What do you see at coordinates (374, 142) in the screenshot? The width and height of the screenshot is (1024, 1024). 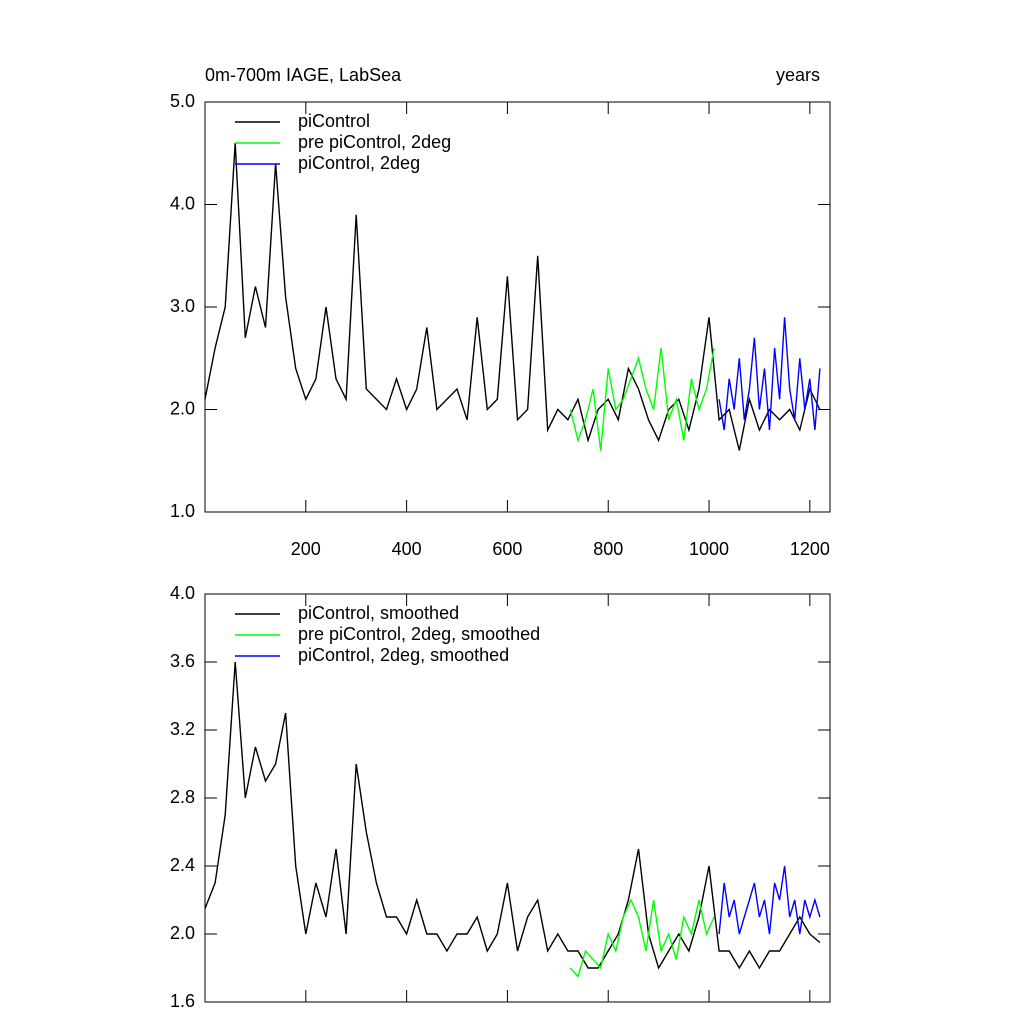 I see `legend-label: pre piControl, 2deg` at bounding box center [374, 142].